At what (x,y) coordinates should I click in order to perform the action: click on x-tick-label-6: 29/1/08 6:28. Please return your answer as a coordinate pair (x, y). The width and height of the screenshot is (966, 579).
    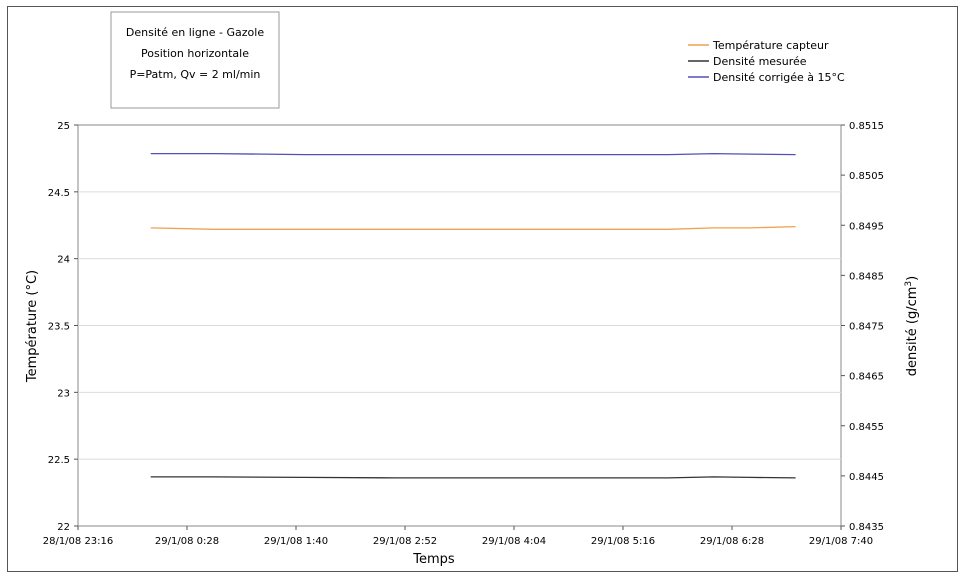
    Looking at the image, I should click on (732, 541).